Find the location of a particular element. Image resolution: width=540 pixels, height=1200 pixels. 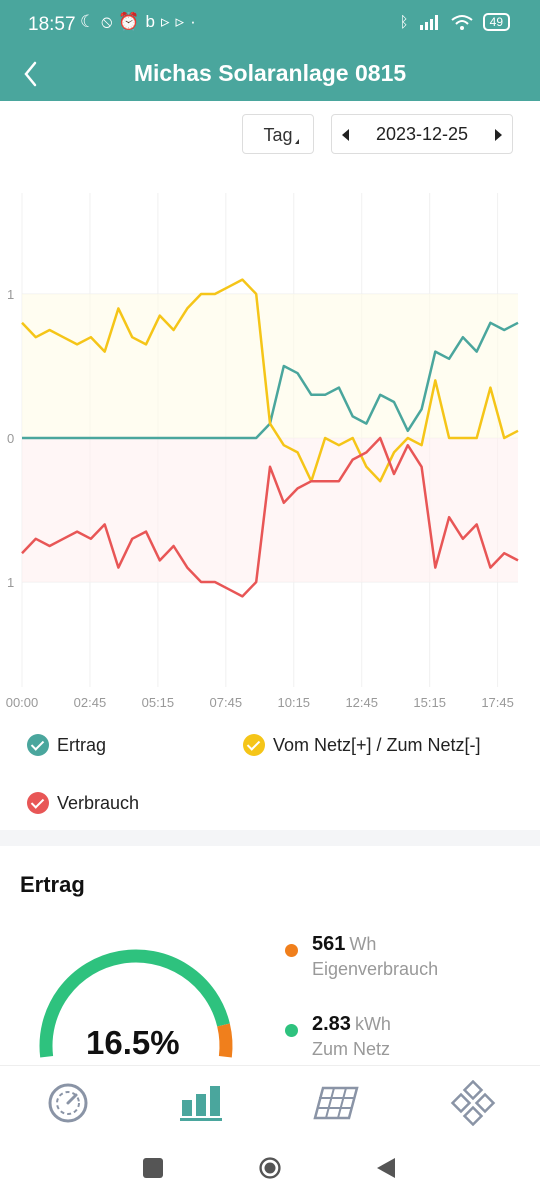

app-header: Michas Solaranlage 0815 is located at coordinates (270, 75).